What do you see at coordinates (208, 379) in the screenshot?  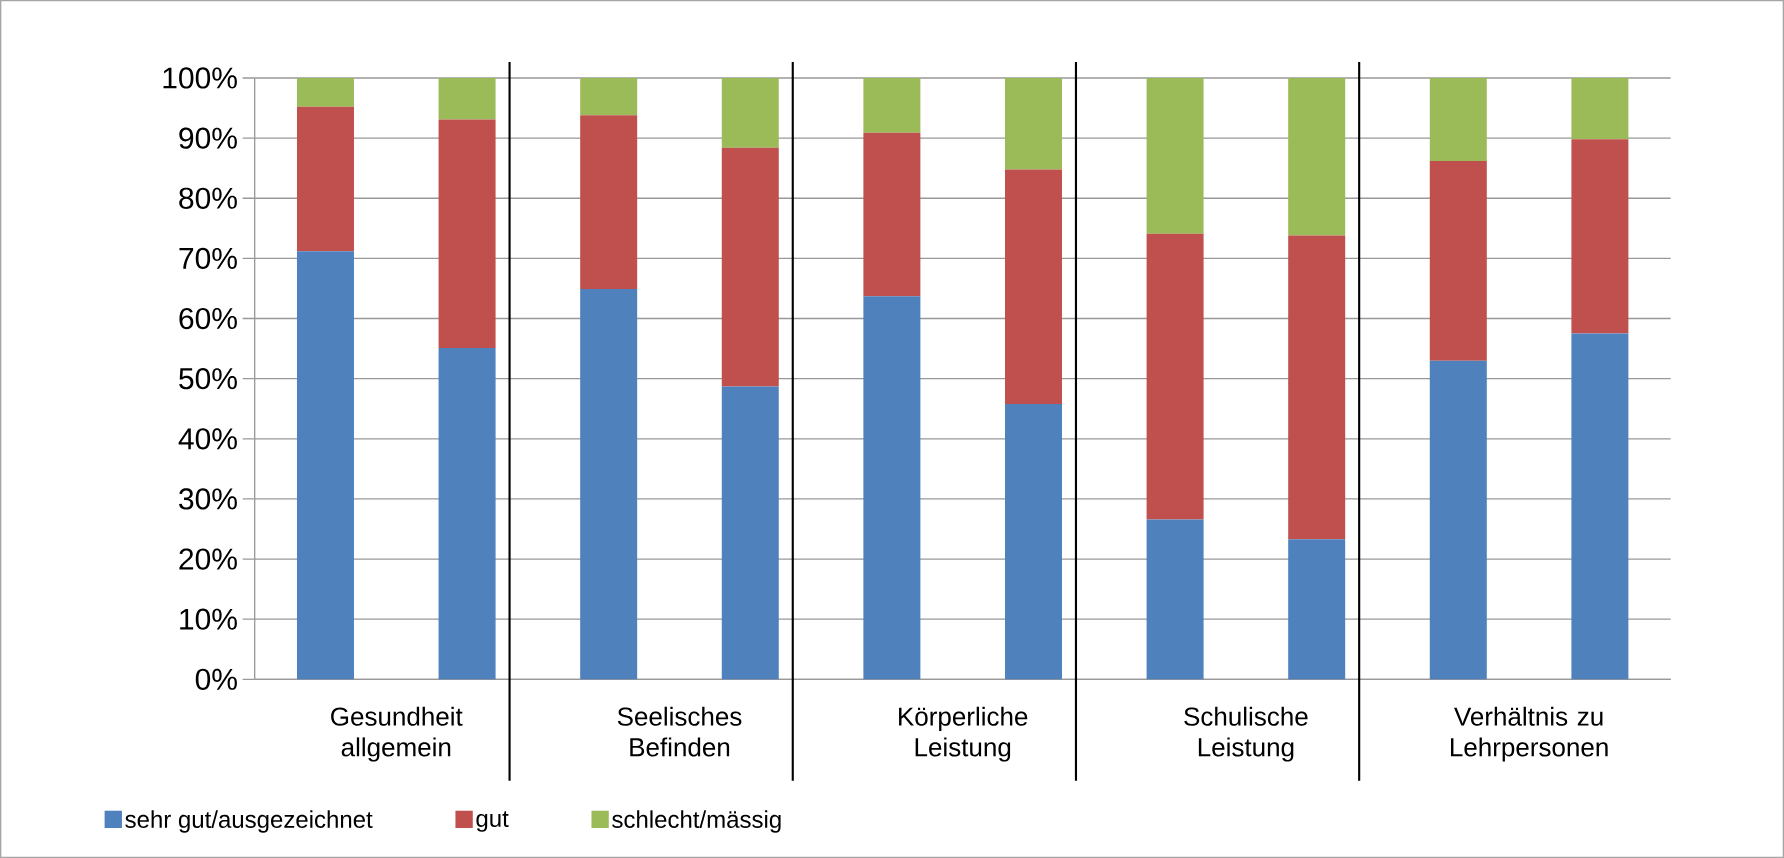 I see `y-tick-label: 50%` at bounding box center [208, 379].